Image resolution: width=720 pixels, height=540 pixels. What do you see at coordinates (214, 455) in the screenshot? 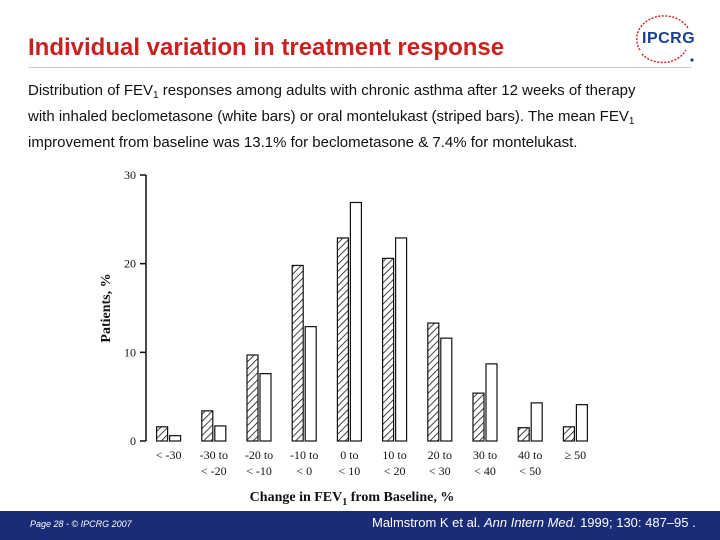
I see `x-tick-label: -30 to` at bounding box center [214, 455].